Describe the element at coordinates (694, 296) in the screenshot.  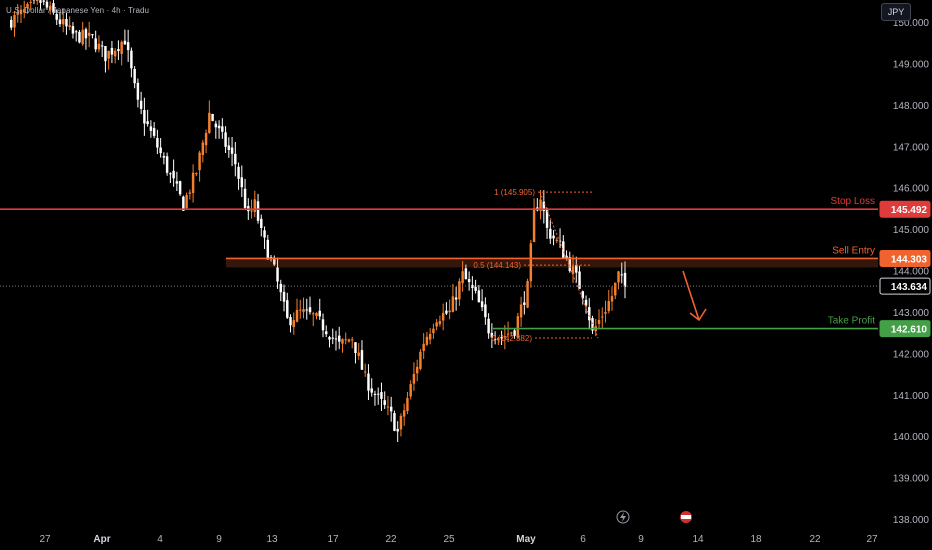
I see `down-arrow-icon` at that location.